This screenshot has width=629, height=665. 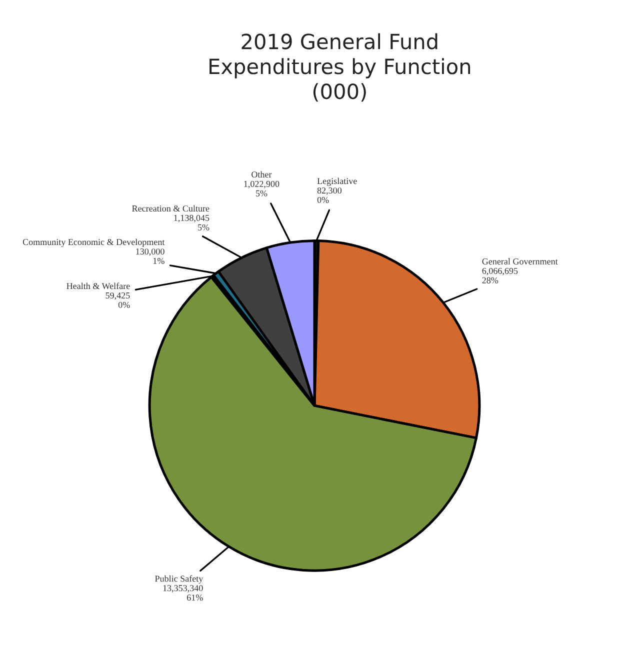 I want to click on slice-label: Recreation & Culture, so click(x=171, y=208).